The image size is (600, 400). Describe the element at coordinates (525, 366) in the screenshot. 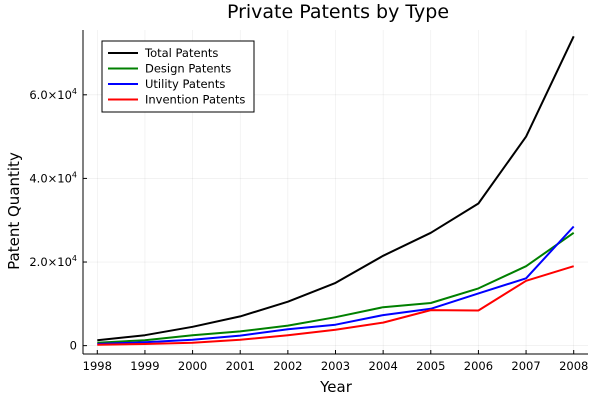

I see `x-tick-label: 2007` at that location.